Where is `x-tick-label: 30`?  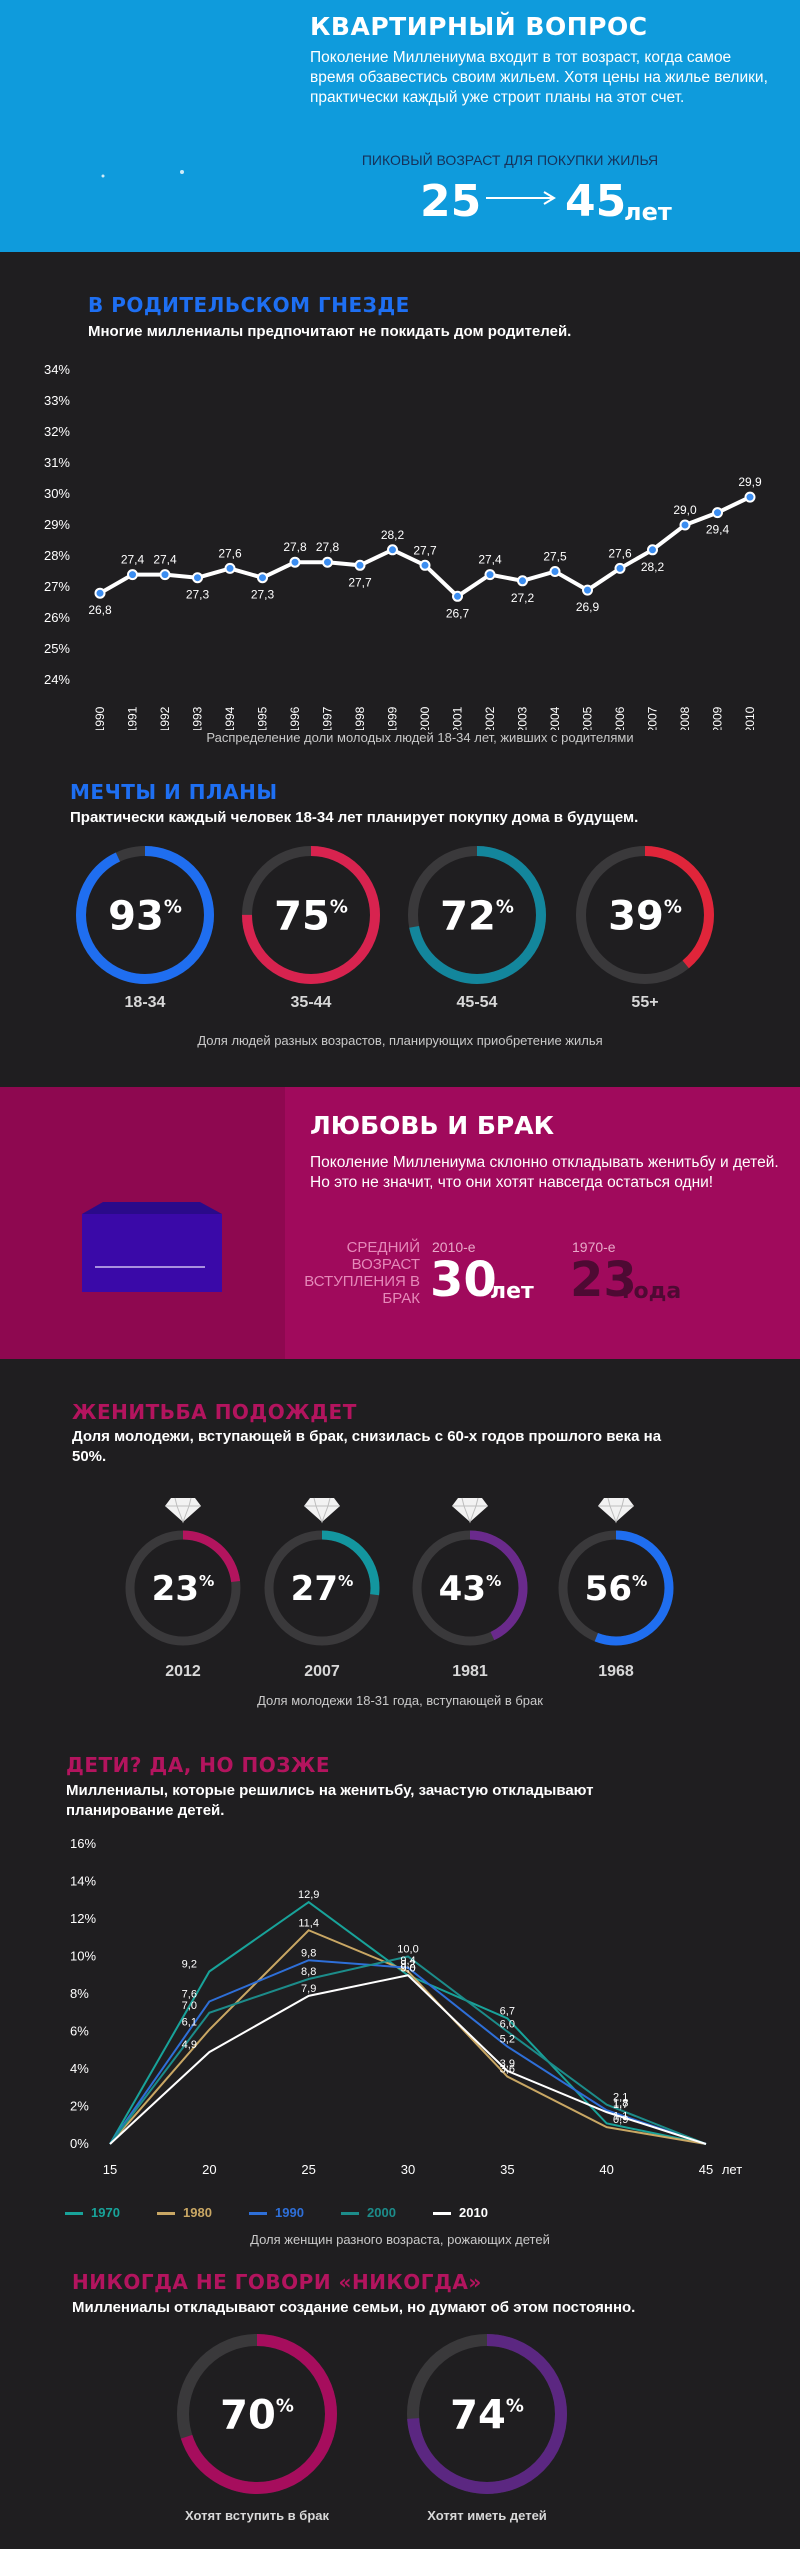 x-tick-label: 30 is located at coordinates (408, 2169).